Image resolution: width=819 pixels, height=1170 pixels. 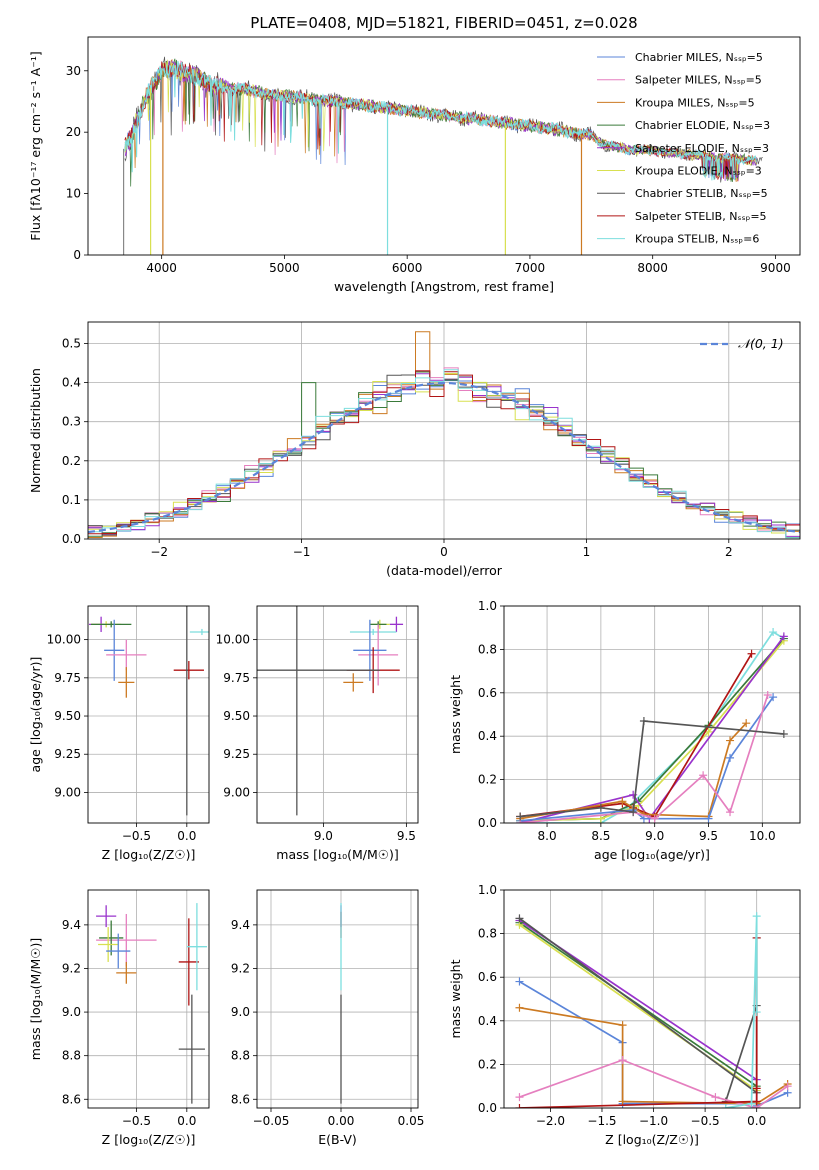 I want to click on legend-label: Salpeter MILES, Nₛₛₚ=5, so click(x=698, y=80).